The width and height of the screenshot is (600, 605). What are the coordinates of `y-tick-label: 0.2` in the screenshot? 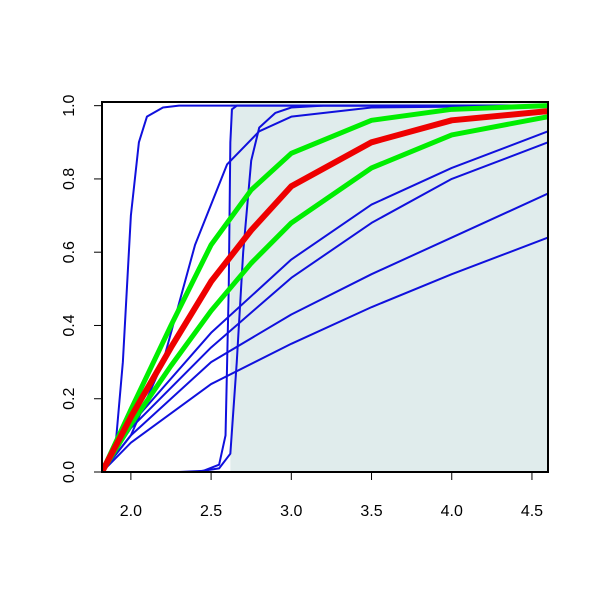 It's located at (69, 399).